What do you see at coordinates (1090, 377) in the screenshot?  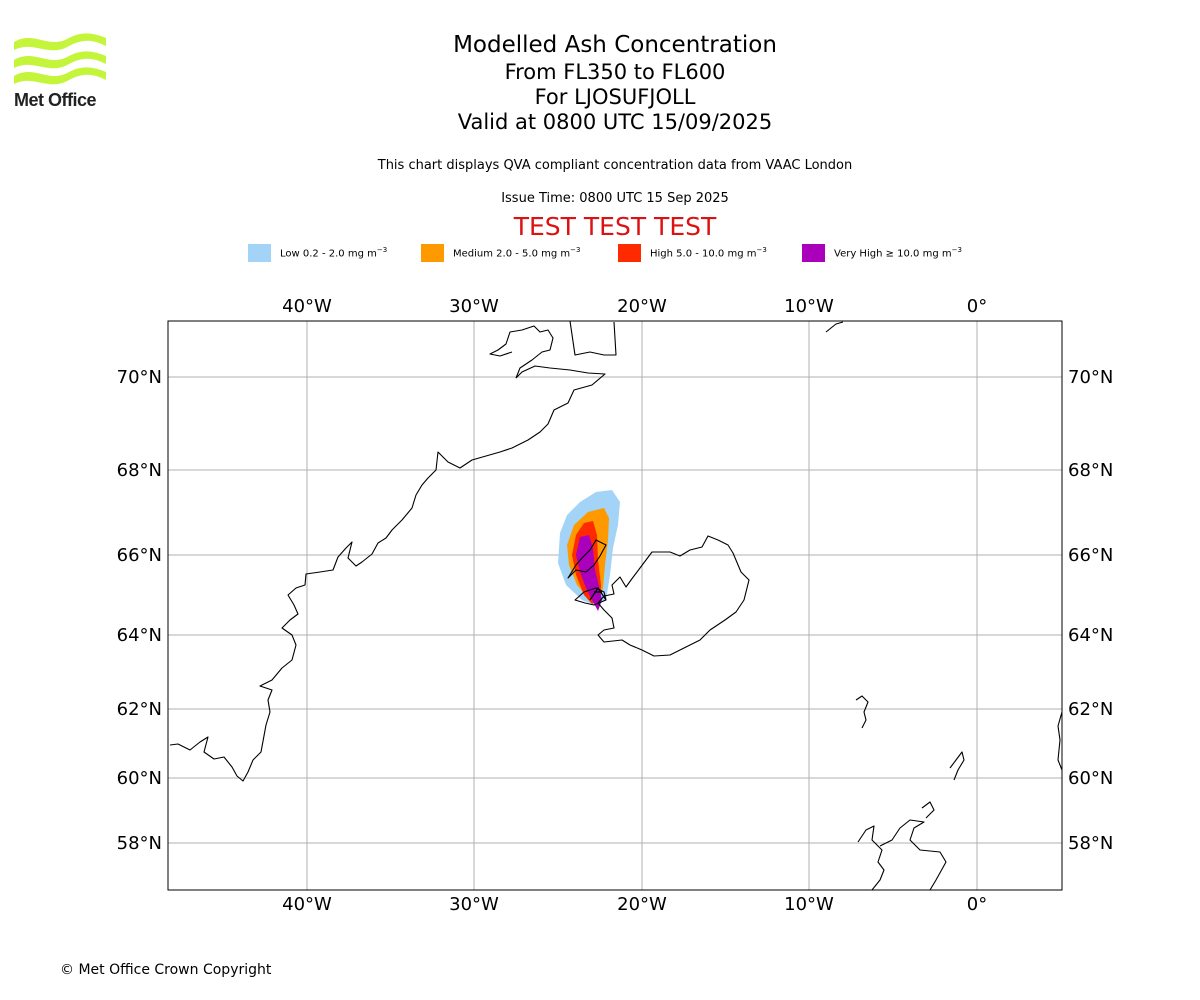 I see `lat-label-right: 70°N` at bounding box center [1090, 377].